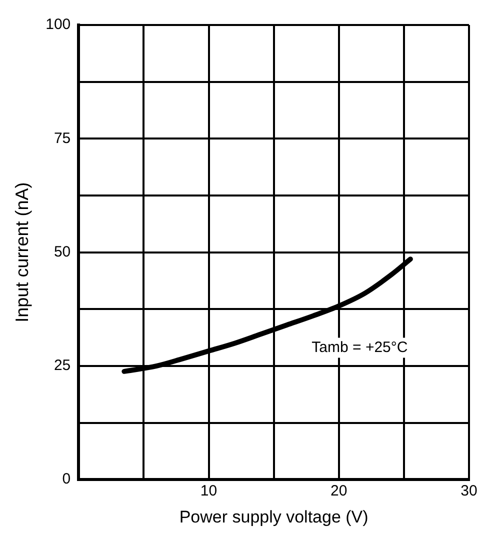 Image resolution: width=491 pixels, height=540 pixels. Describe the element at coordinates (62, 138) in the screenshot. I see `y-tick-label: 75` at that location.